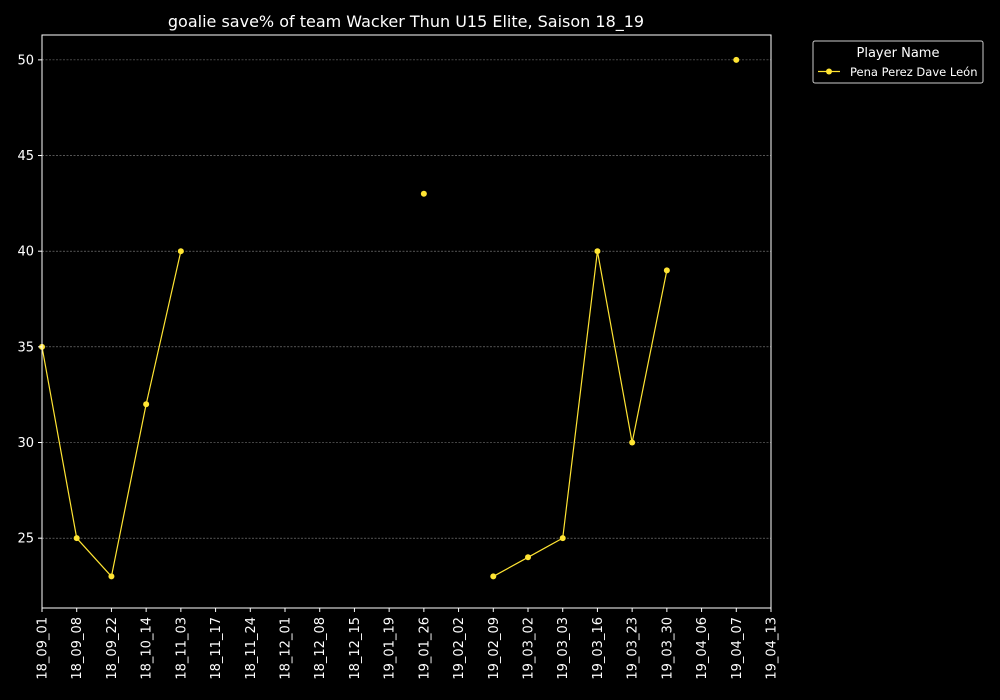  I want to click on x-tick-label: 19_04_07, so click(737, 648).